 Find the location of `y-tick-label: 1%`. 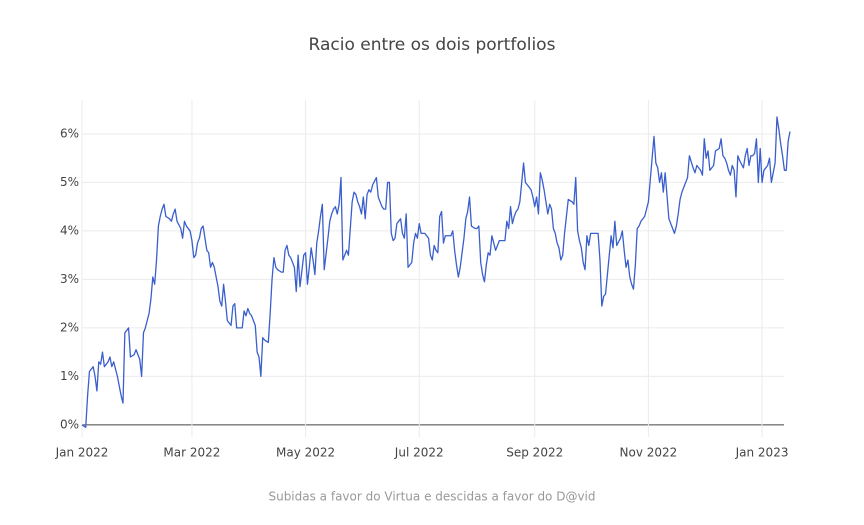

y-tick-label: 1% is located at coordinates (69, 376).